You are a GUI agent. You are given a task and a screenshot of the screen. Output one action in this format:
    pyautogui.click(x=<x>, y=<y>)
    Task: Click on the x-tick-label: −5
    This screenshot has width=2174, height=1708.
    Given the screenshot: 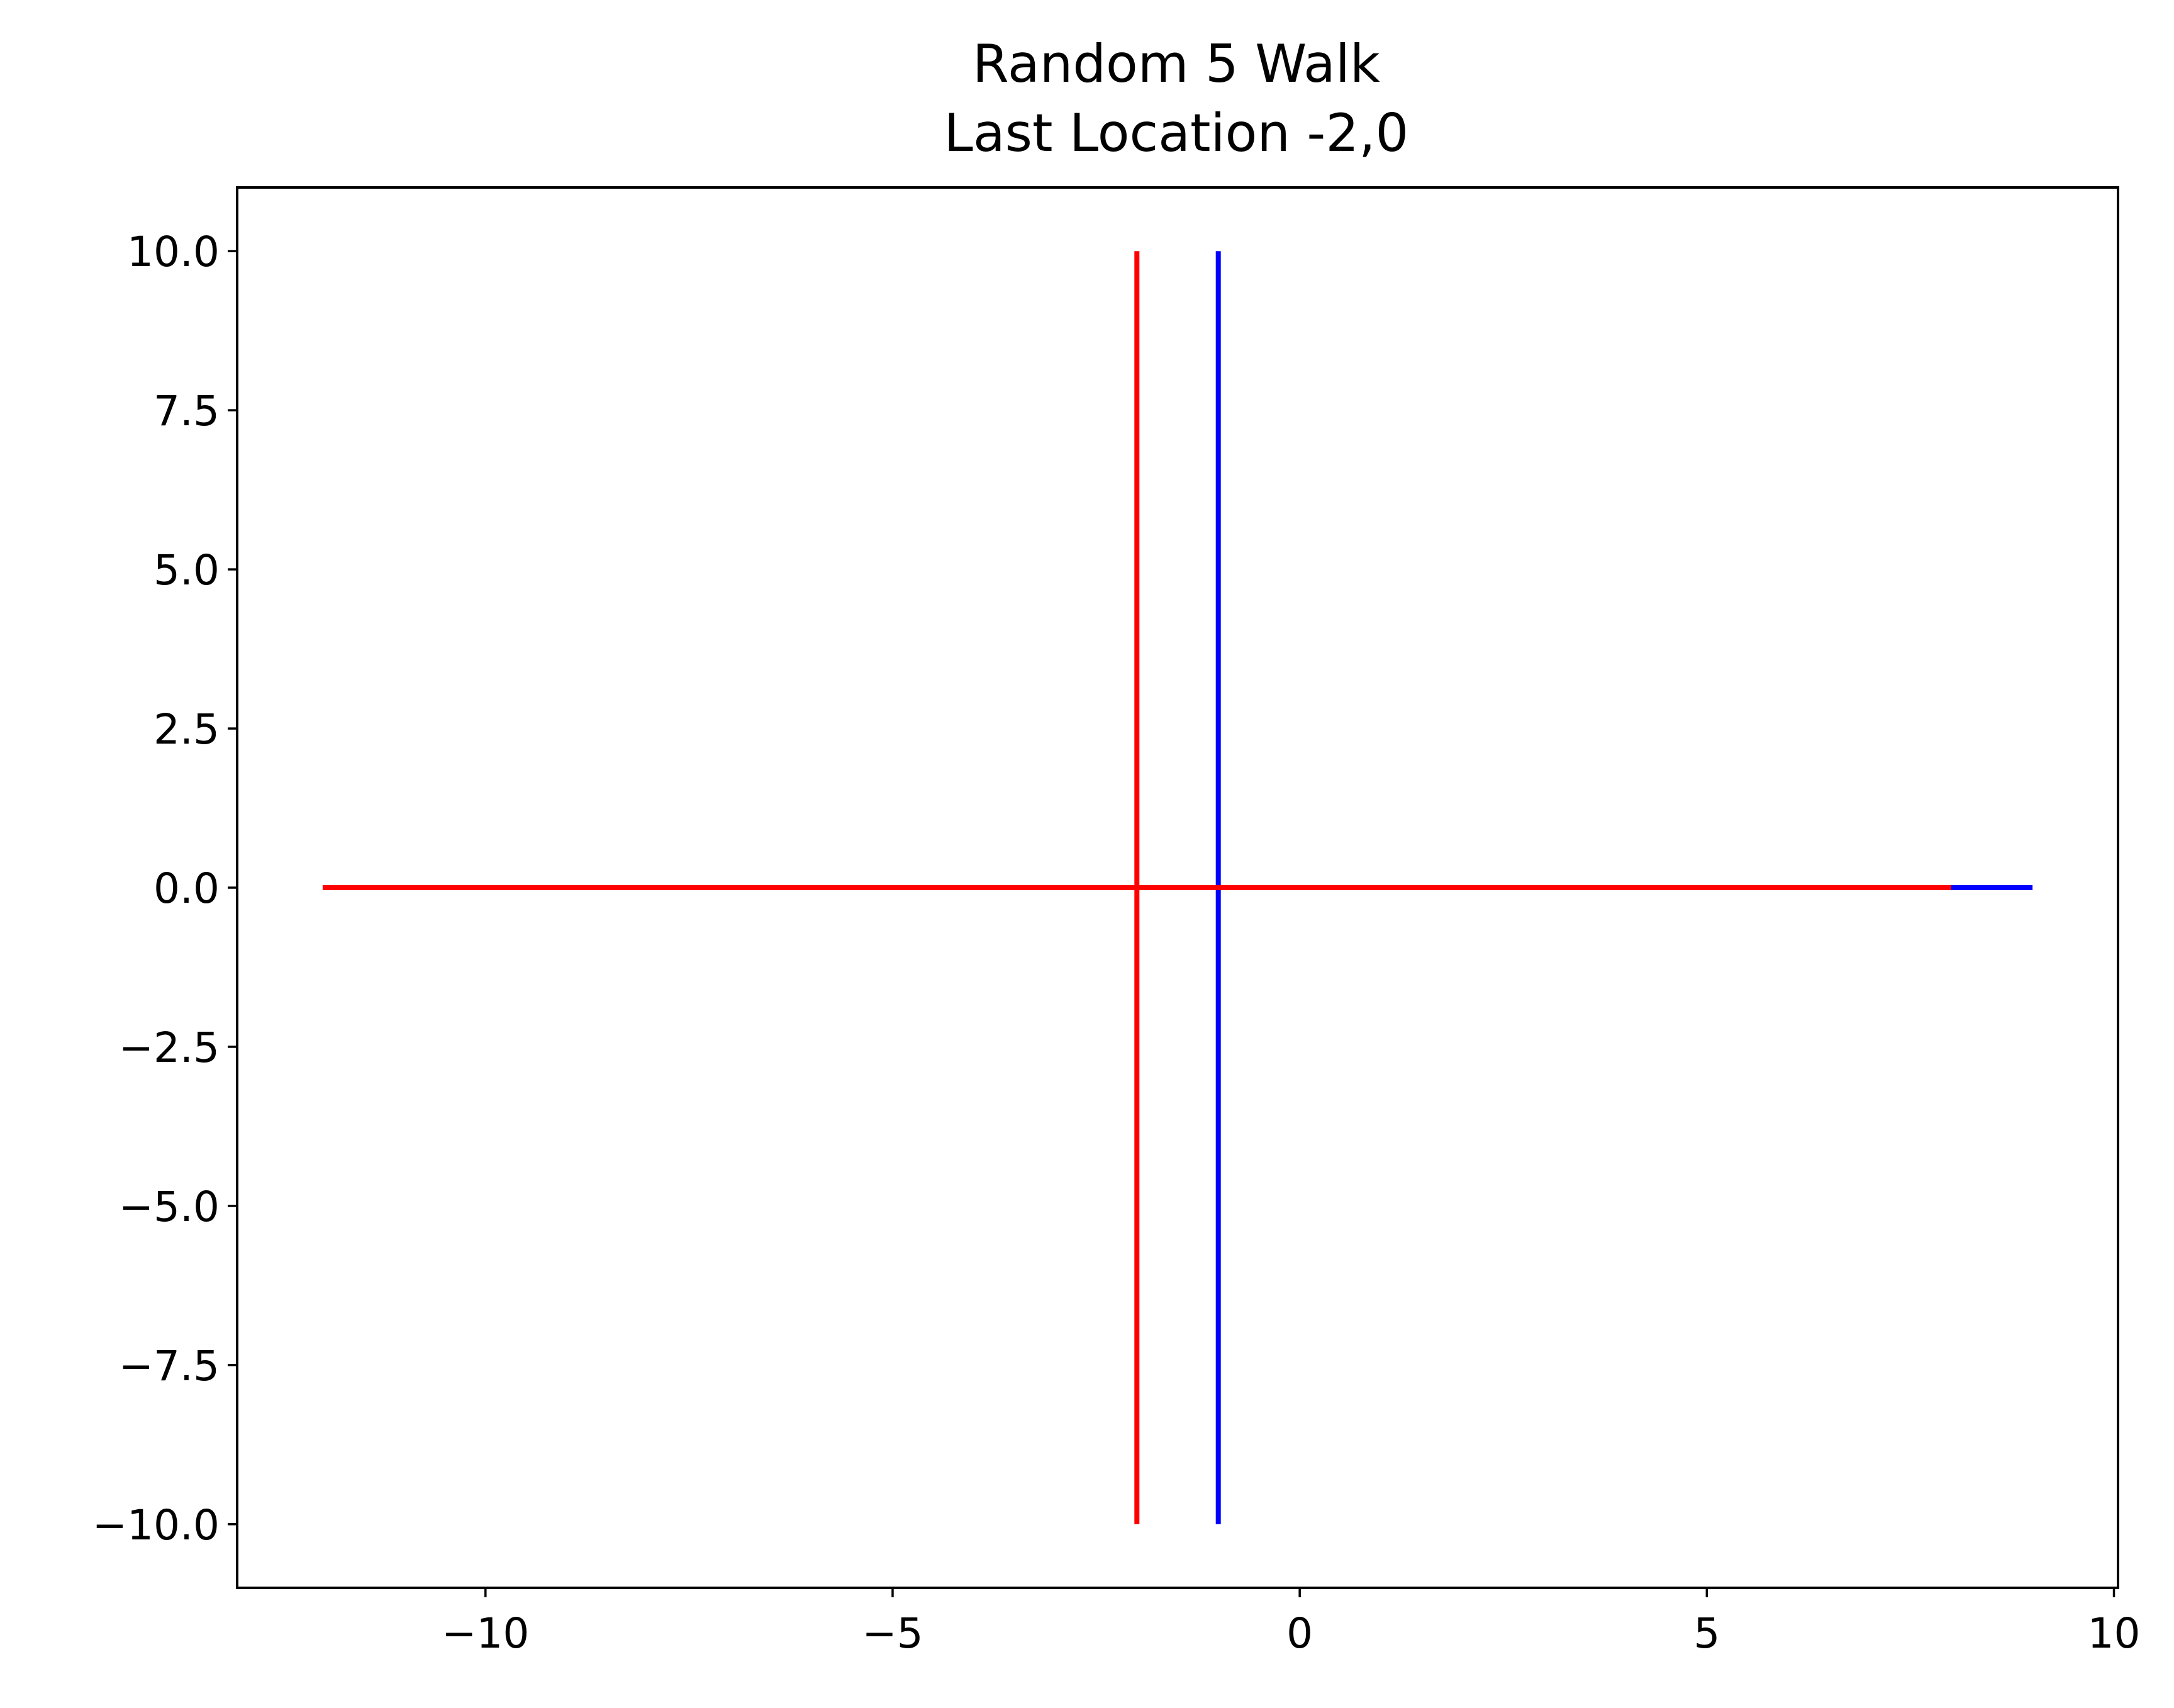 What is the action you would take?
    pyautogui.click(x=892, y=1633)
    